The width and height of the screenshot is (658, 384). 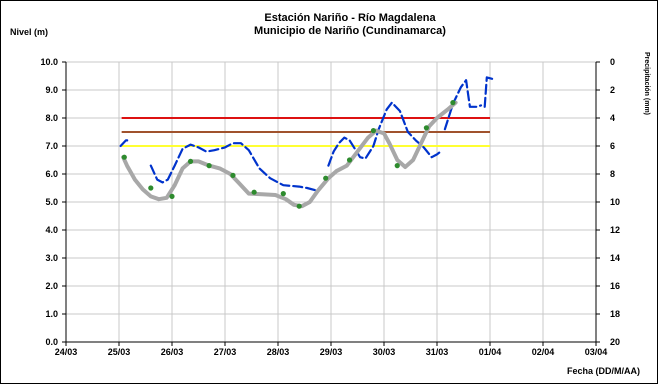 I want to click on y-tick-label: 8.0, so click(x=51, y=118).